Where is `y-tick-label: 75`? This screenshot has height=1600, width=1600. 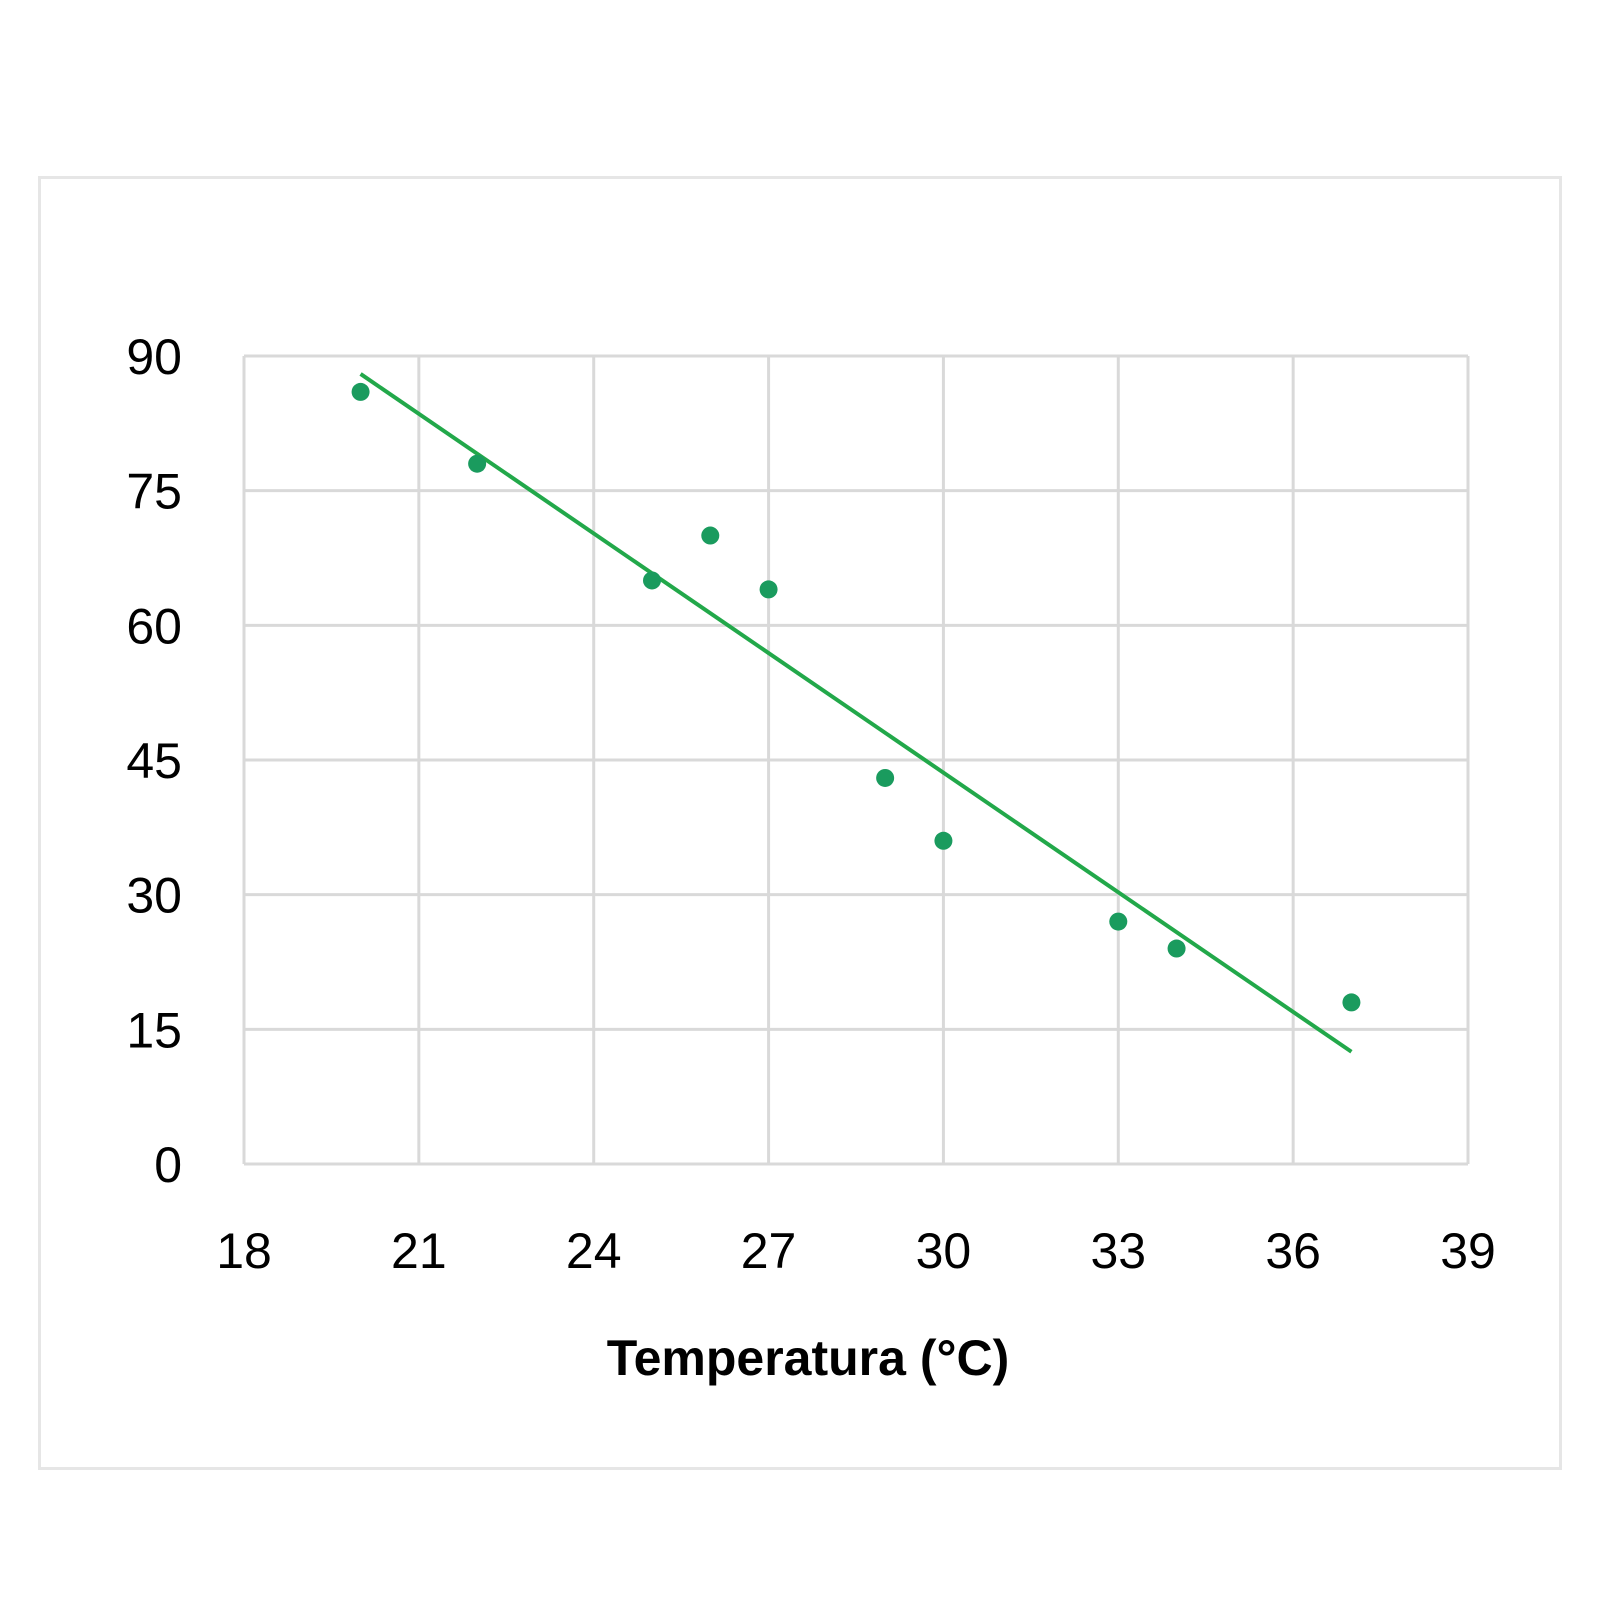 y-tick-label: 75 is located at coordinates (154, 492).